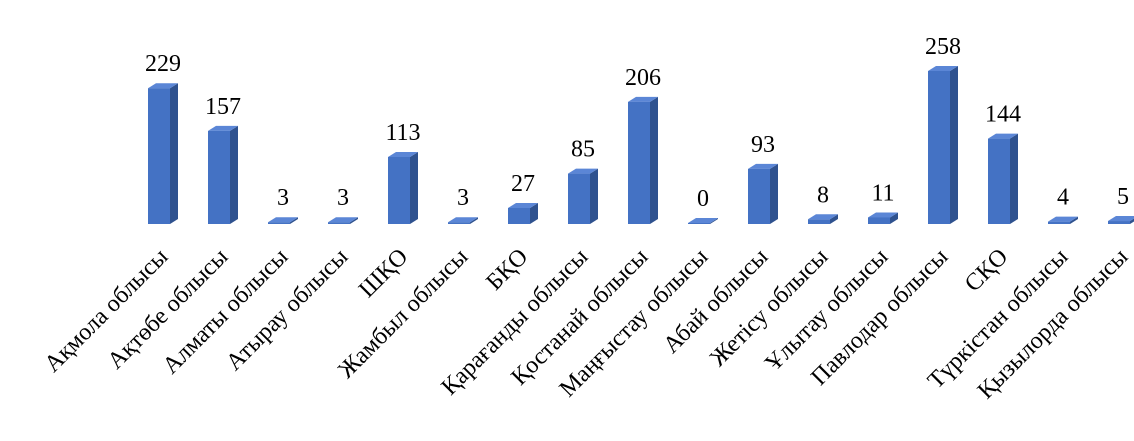 The image size is (1134, 441). Describe the element at coordinates (943, 47) in the screenshot. I see `value-label: 258` at that location.